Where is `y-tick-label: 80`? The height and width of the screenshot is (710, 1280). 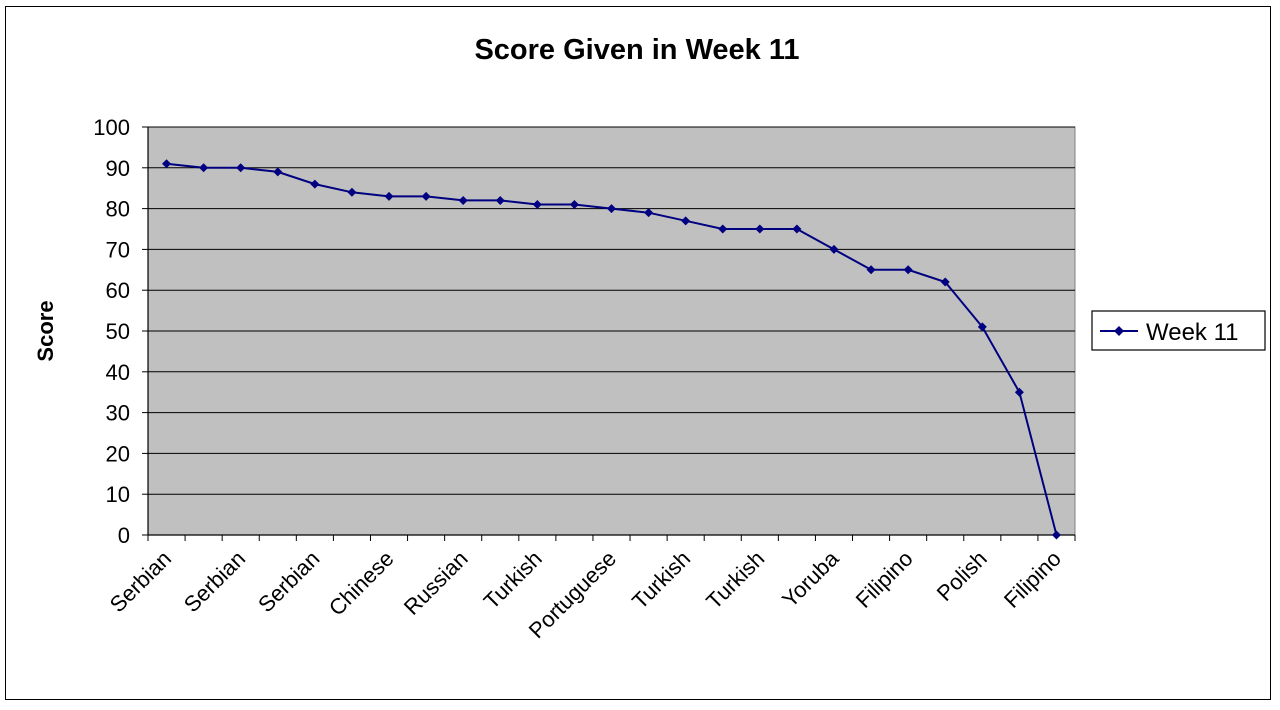 y-tick-label: 80 is located at coordinates (118, 209).